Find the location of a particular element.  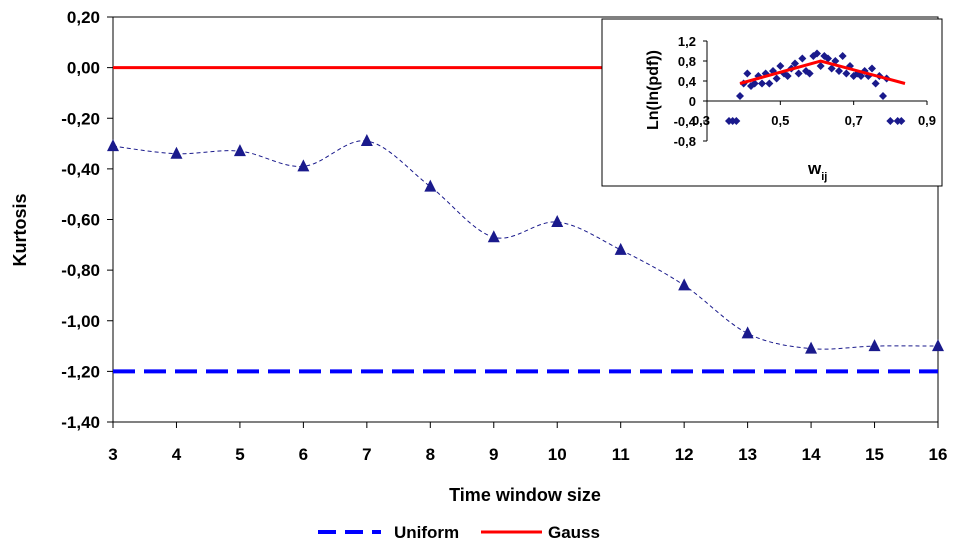

inset-x-axis-subscript: ij is located at coordinates (824, 177).